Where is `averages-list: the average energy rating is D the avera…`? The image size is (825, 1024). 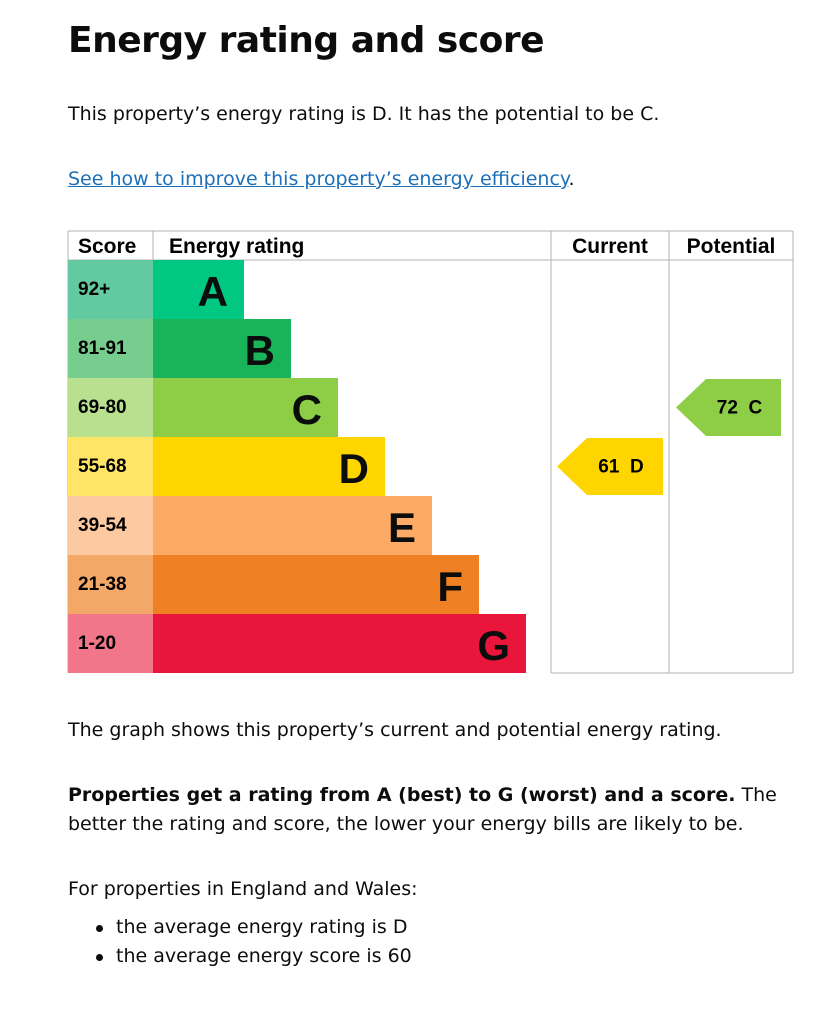
averages-list: the average energy rating is D the avera… is located at coordinates (446, 942).